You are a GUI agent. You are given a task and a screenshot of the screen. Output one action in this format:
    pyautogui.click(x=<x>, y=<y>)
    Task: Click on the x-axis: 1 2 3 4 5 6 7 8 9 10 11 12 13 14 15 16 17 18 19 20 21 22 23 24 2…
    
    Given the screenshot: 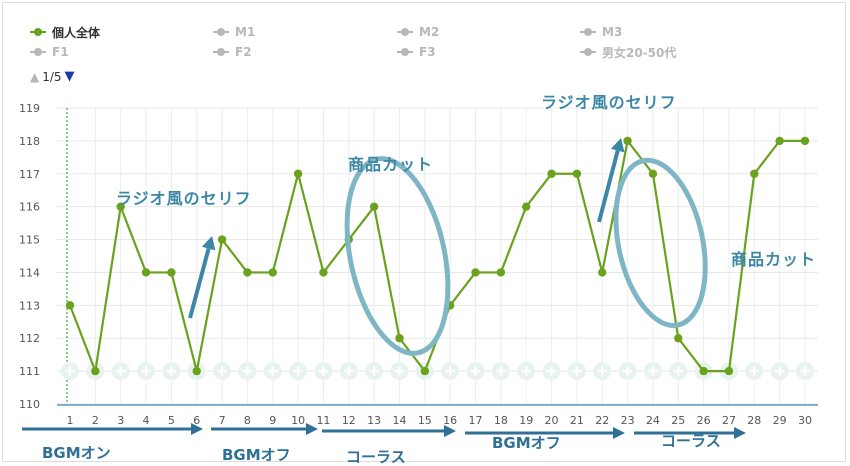 What is the action you would take?
    pyautogui.click(x=437, y=415)
    